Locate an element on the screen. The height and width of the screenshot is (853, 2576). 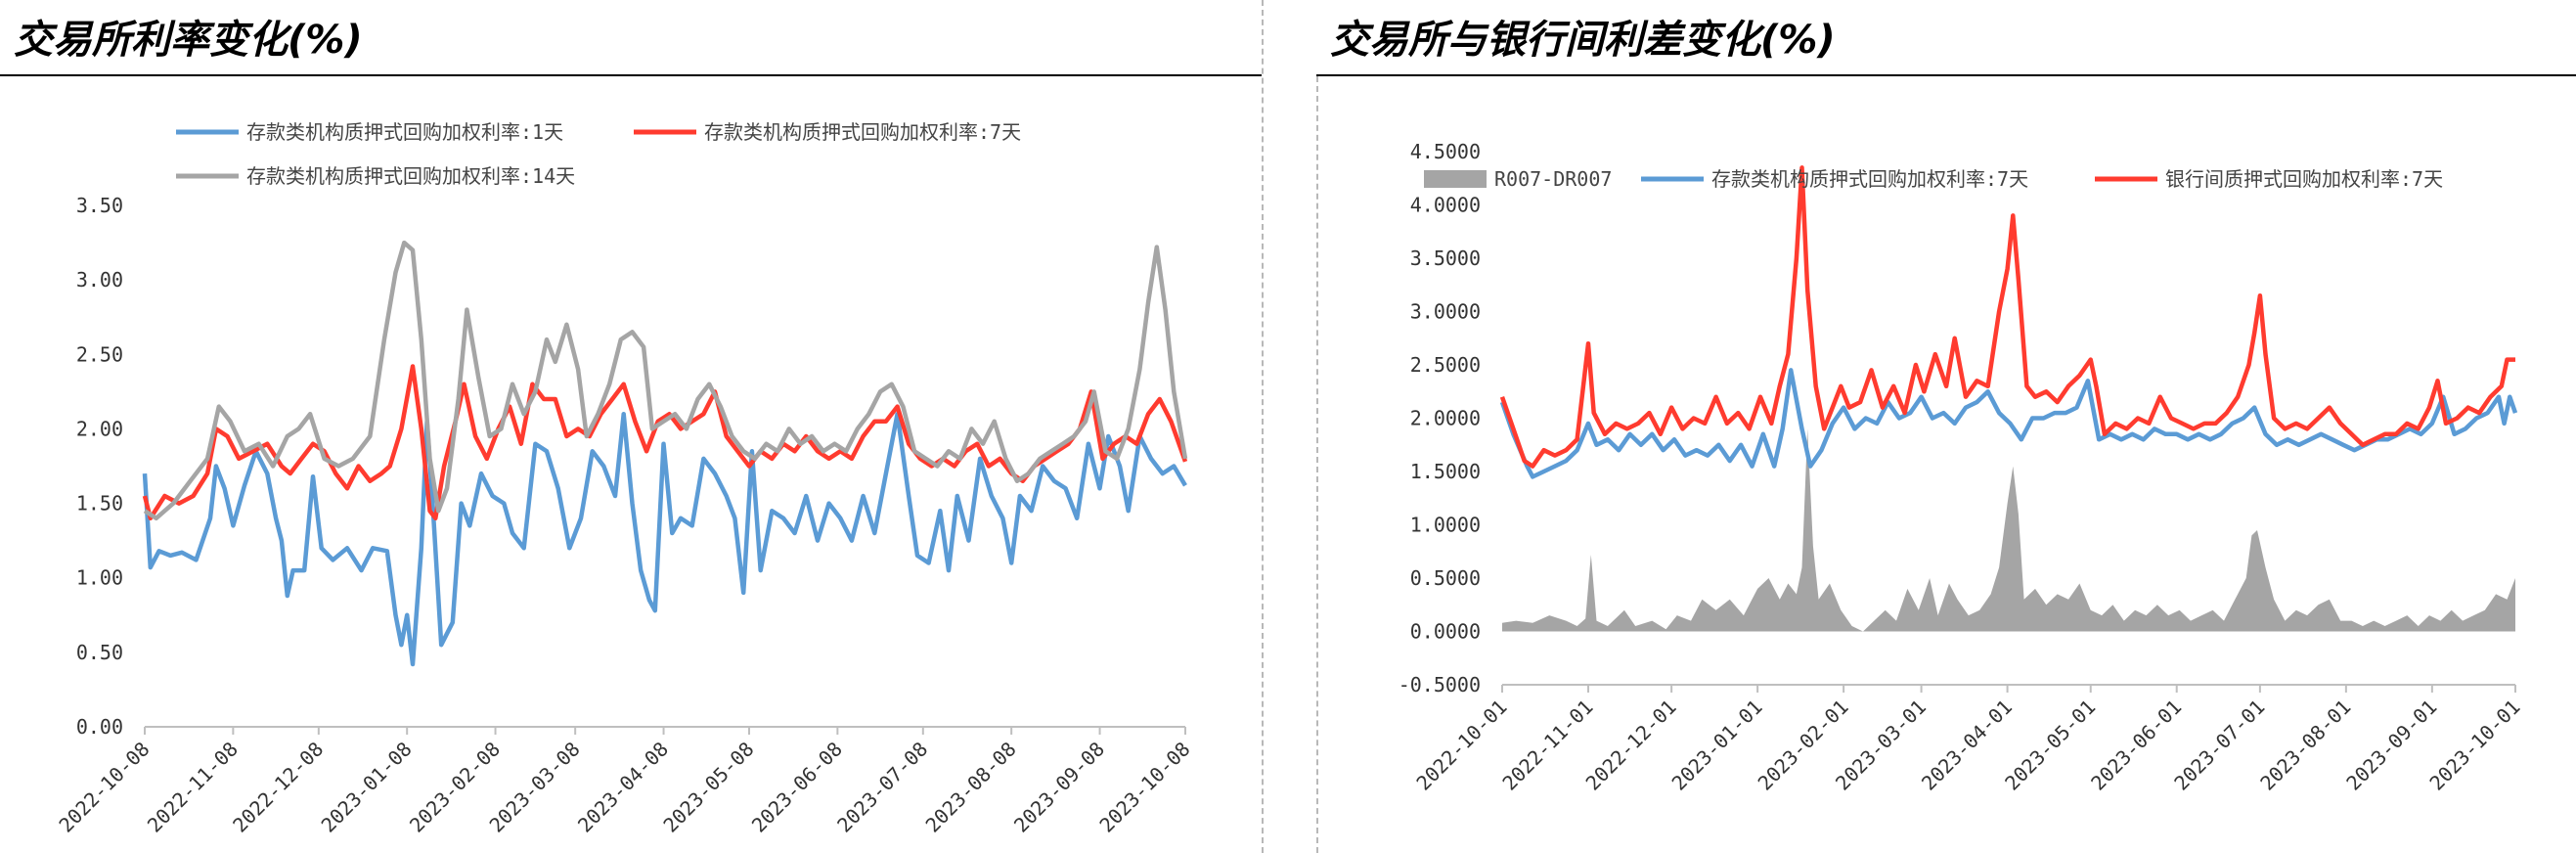
x-tick-label: 2023-06-08 is located at coordinates (797, 787).